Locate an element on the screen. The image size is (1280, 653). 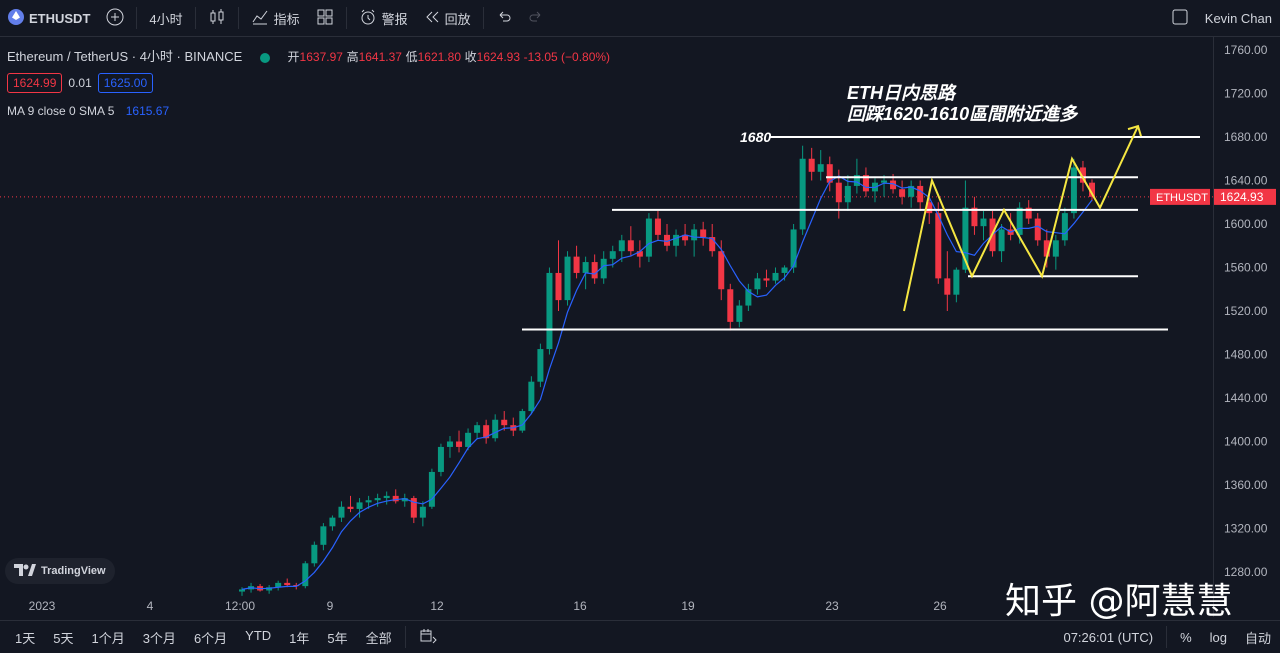
range-button-0: 1天 is located at coordinates (25, 638).